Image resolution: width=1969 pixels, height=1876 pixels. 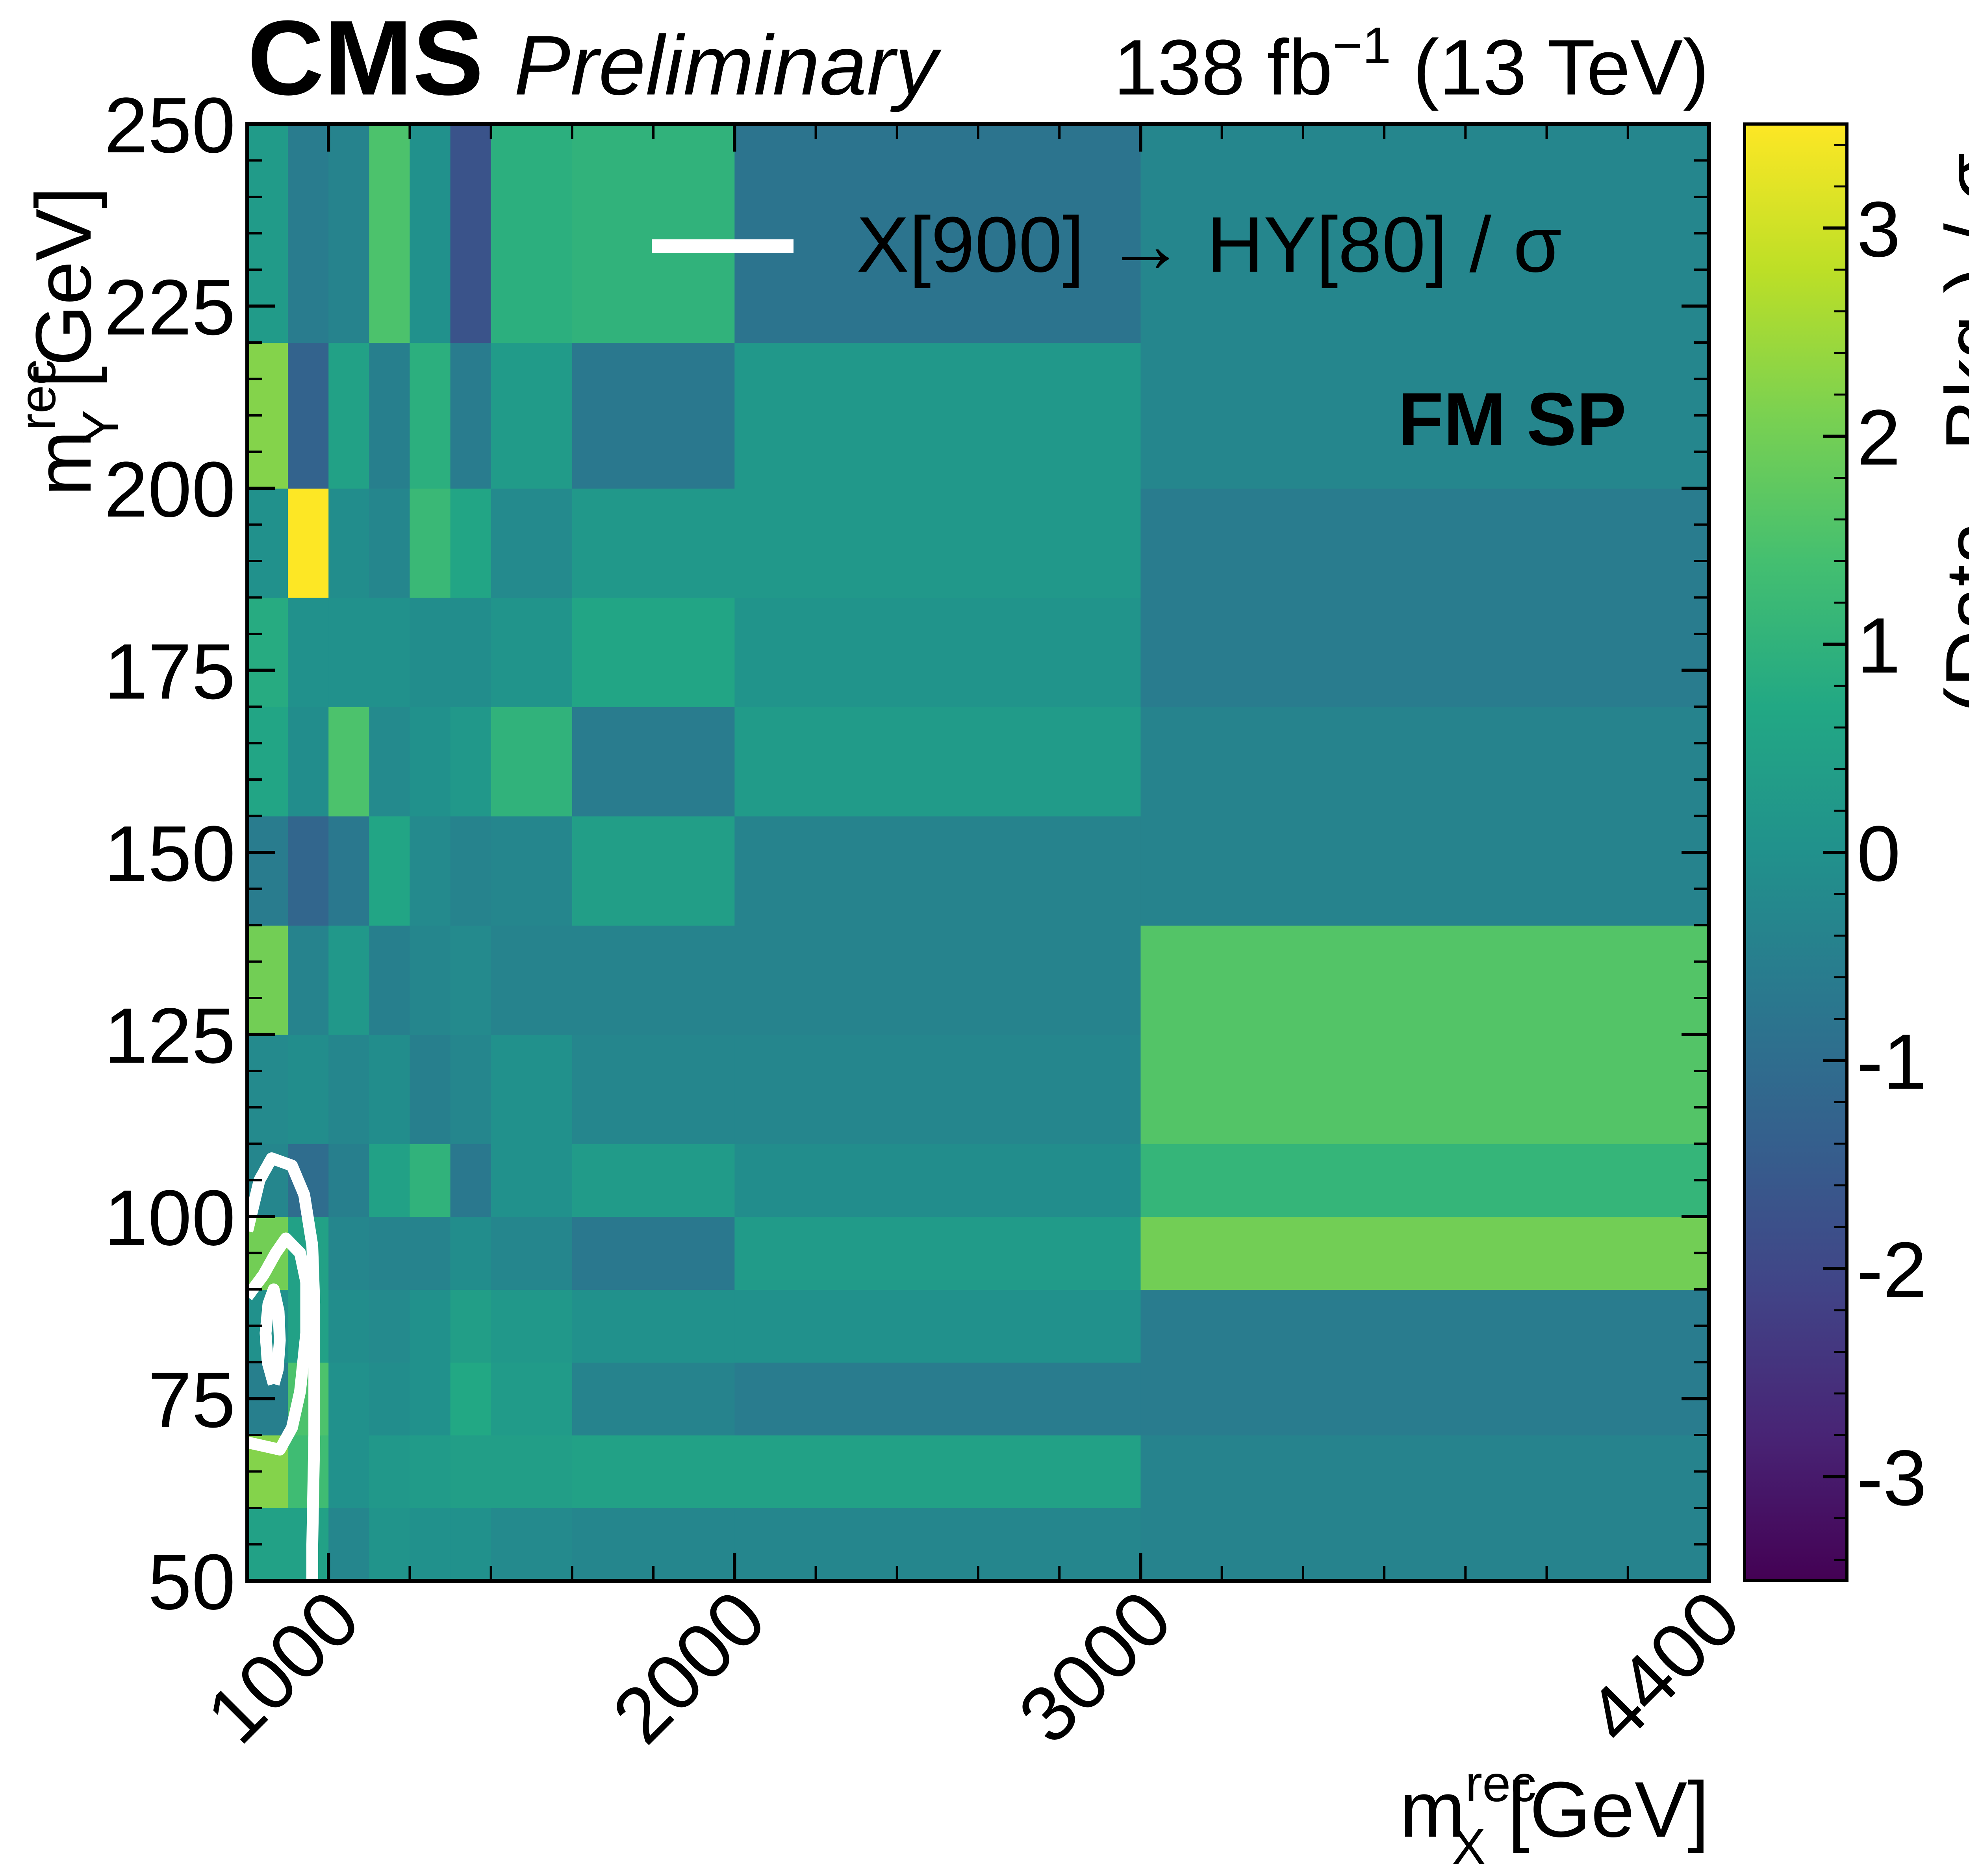 I want to click on y-tick-label: 175, so click(x=169, y=672).